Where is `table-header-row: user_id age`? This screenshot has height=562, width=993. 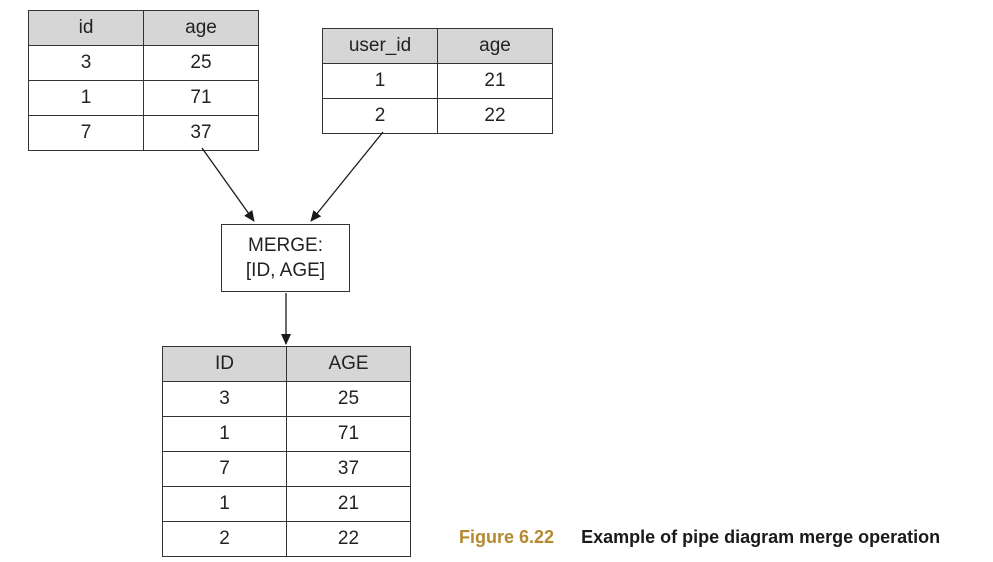 table-header-row: user_id age is located at coordinates (437, 46).